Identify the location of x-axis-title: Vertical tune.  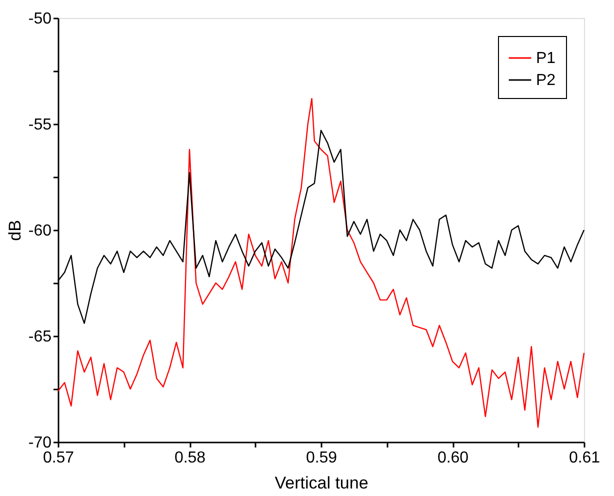
(321, 483).